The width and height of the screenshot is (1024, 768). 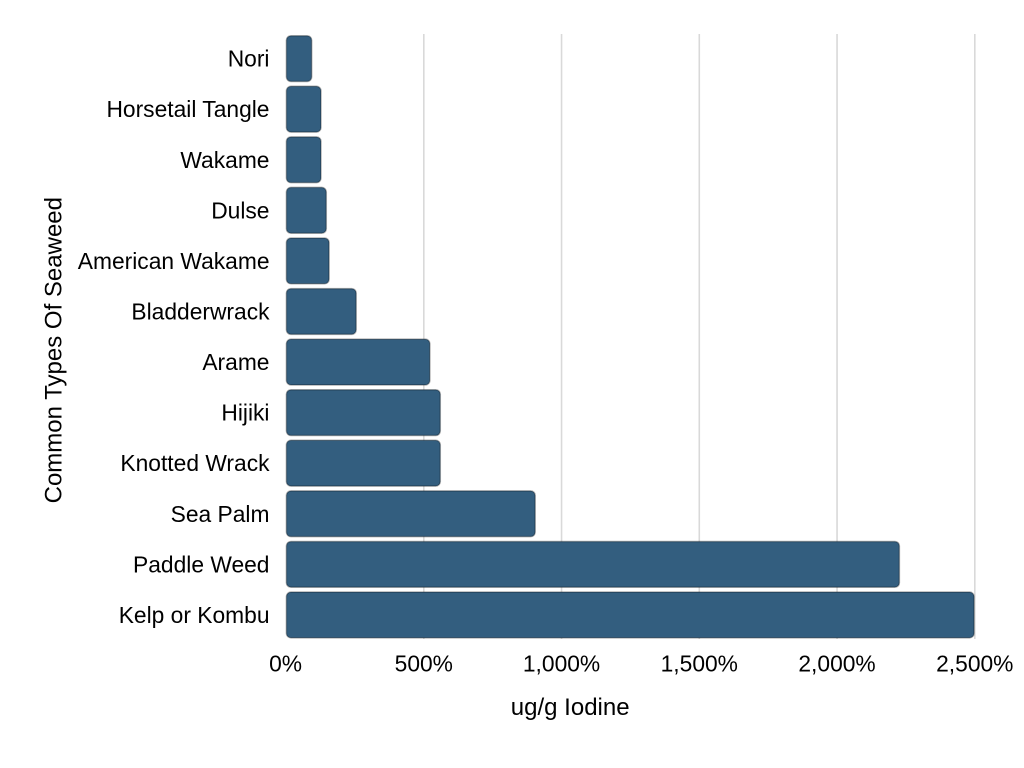 I want to click on svg-text: Nori, so click(x=249, y=59).